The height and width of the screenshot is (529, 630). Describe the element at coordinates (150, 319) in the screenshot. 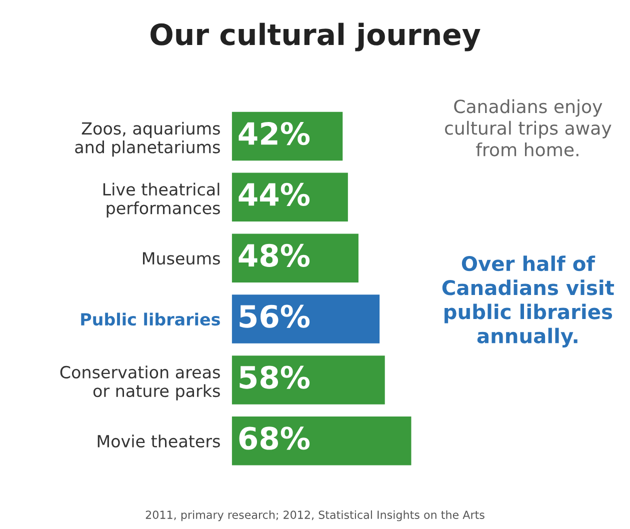

I see `y-tick-label: Public libraries` at that location.